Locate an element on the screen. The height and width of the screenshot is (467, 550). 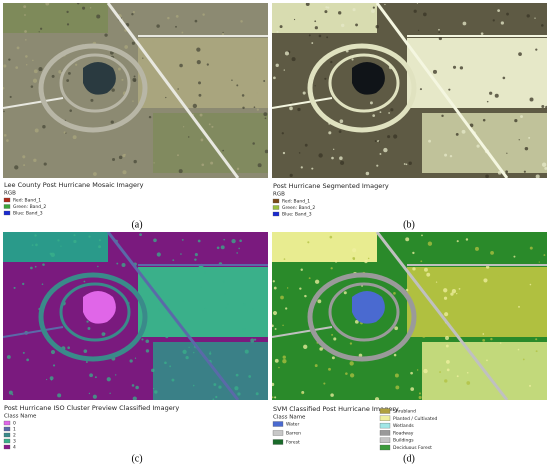
pond is located at coordinates (368, 78).